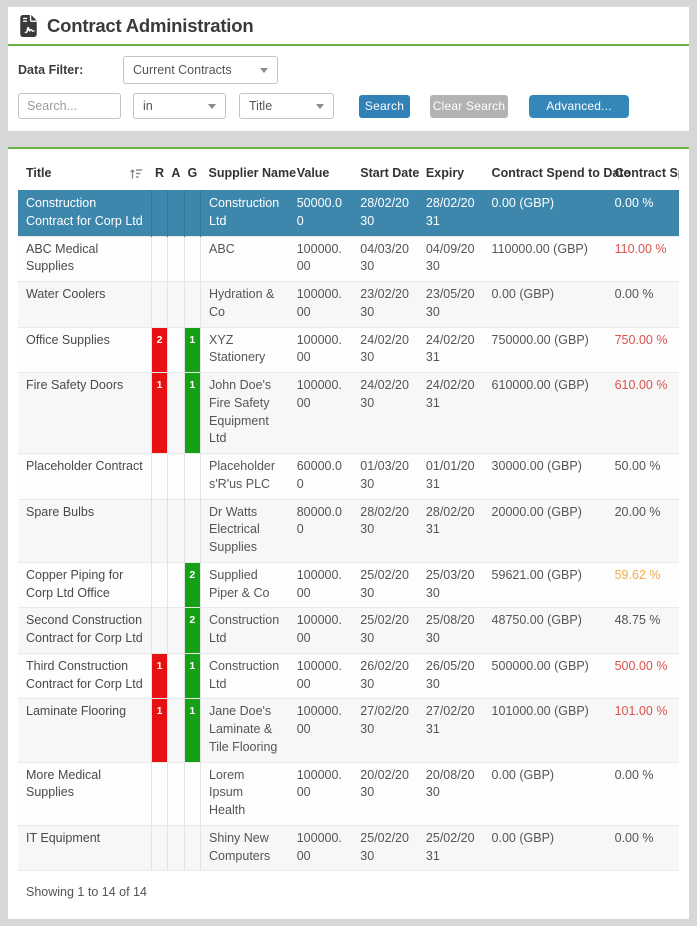  Describe the element at coordinates (160, 173) in the screenshot. I see `column-red: R` at that location.